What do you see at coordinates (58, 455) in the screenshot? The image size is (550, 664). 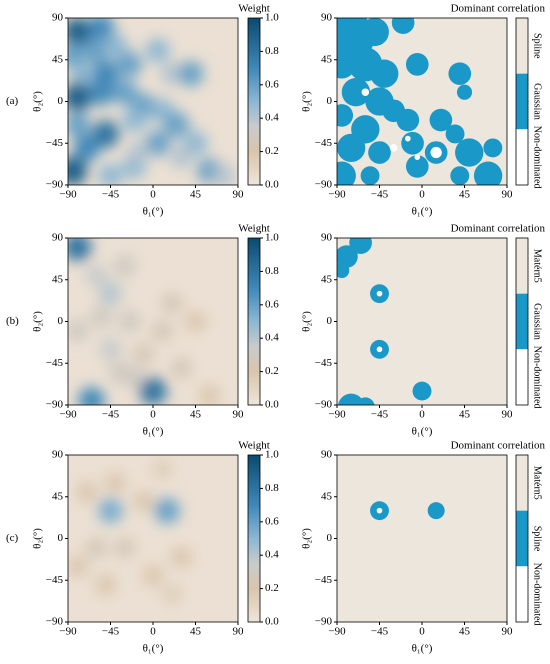 I see `y-tick-label: 90` at bounding box center [58, 455].